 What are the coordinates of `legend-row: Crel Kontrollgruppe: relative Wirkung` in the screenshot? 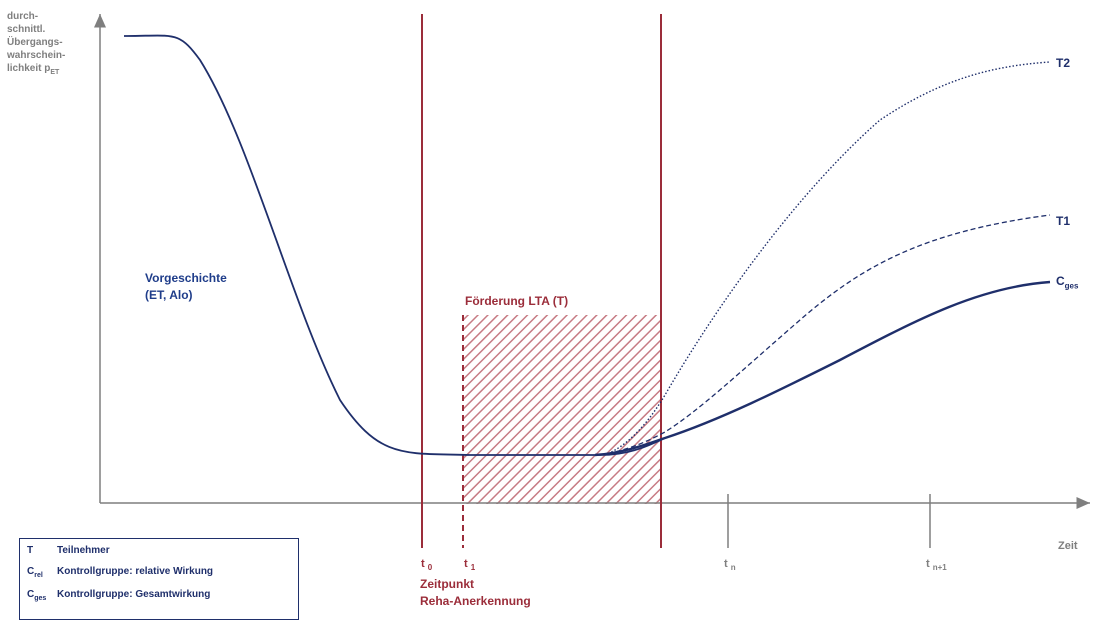 It's located at (120, 572).